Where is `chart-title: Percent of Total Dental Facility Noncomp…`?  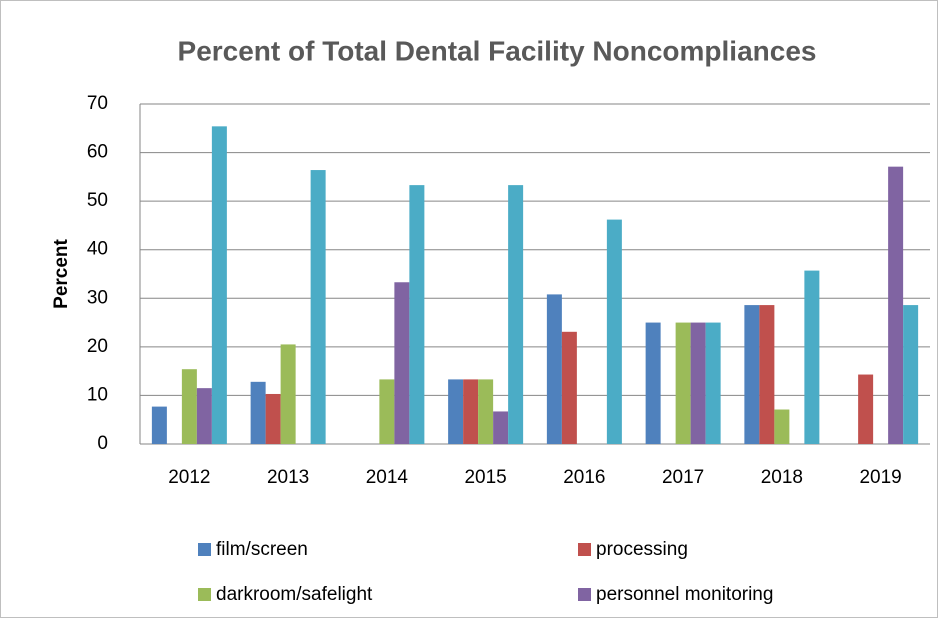 chart-title: Percent of Total Dental Facility Noncomp… is located at coordinates (497, 50).